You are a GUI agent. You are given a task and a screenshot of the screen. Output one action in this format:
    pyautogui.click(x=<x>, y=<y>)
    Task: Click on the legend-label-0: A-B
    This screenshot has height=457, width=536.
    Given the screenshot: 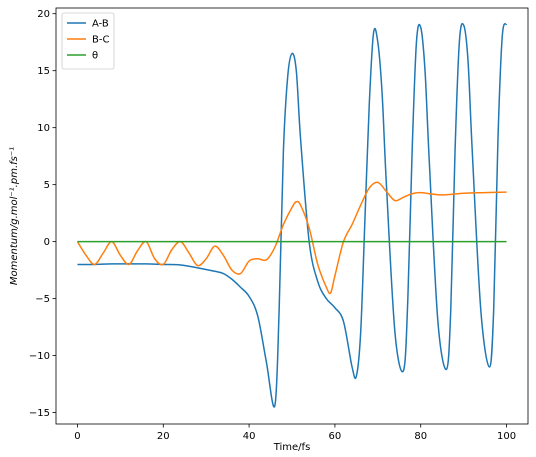 What is the action you would take?
    pyautogui.click(x=100, y=24)
    